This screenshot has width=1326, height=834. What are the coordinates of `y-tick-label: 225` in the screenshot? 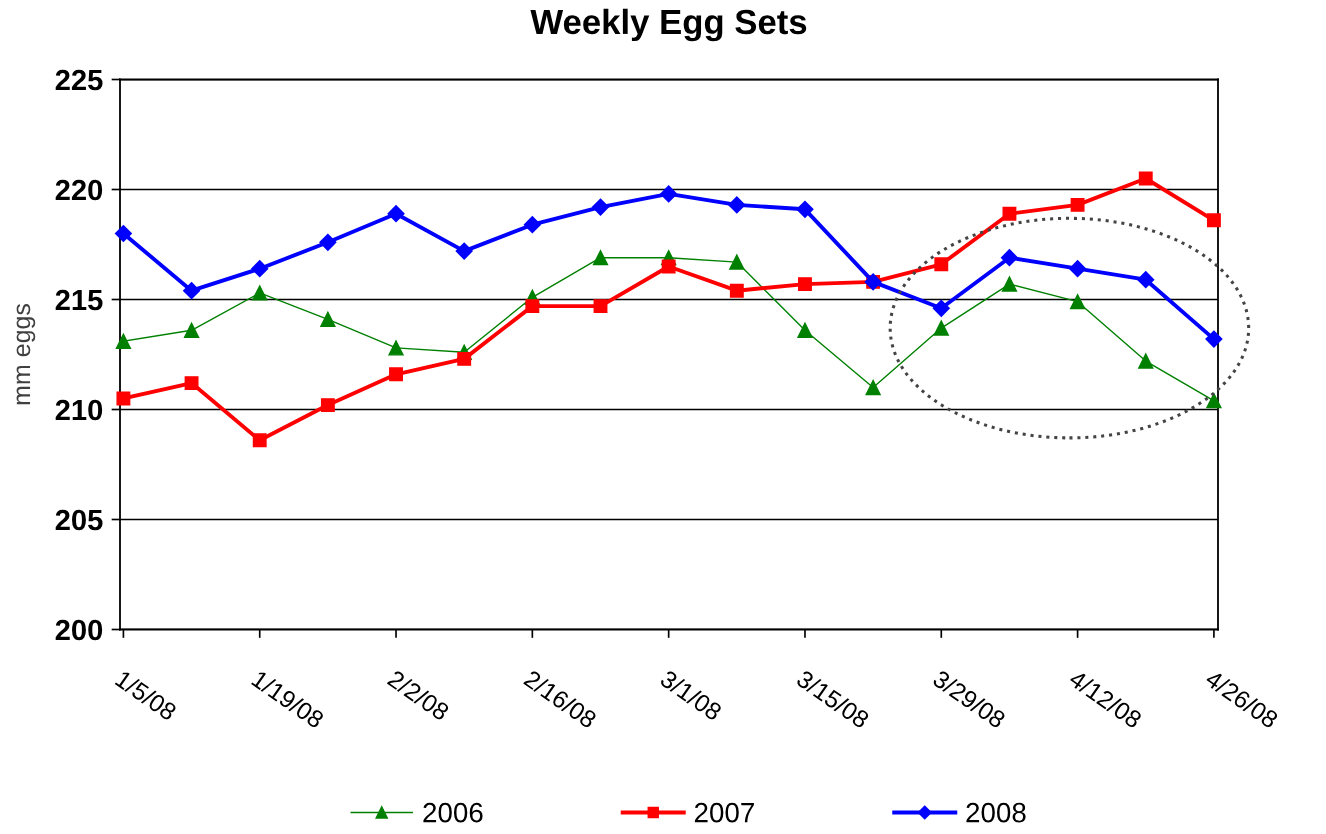 It's located at (79, 80).